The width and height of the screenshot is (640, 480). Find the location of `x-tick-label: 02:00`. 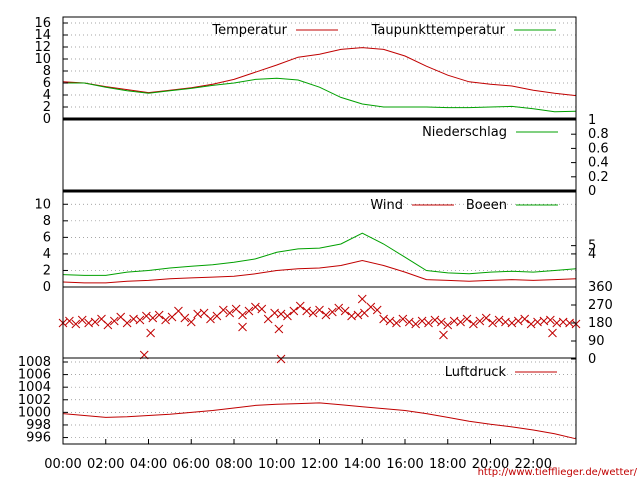

x-tick-label: 02:00 is located at coordinates (105, 464).